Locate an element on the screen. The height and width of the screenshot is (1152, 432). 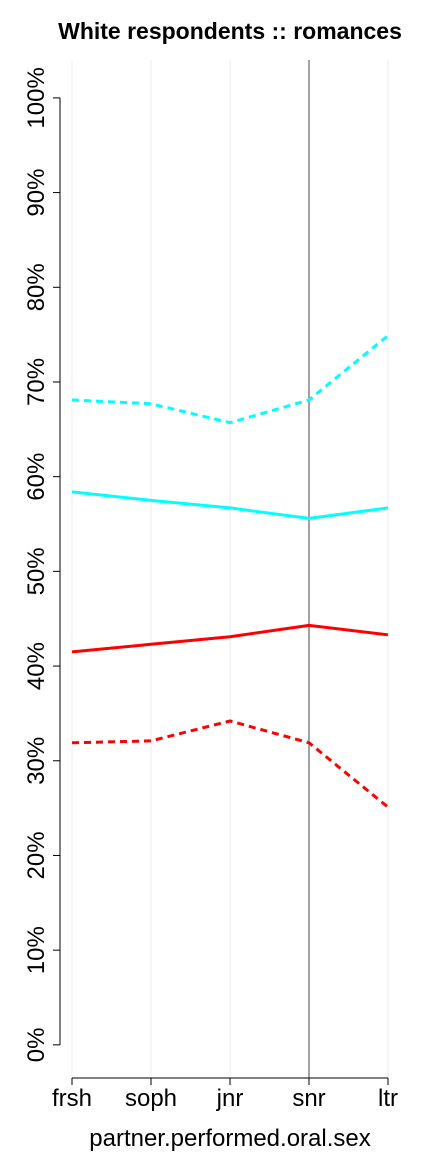
x-tick-label: frsh is located at coordinates (72, 1098).